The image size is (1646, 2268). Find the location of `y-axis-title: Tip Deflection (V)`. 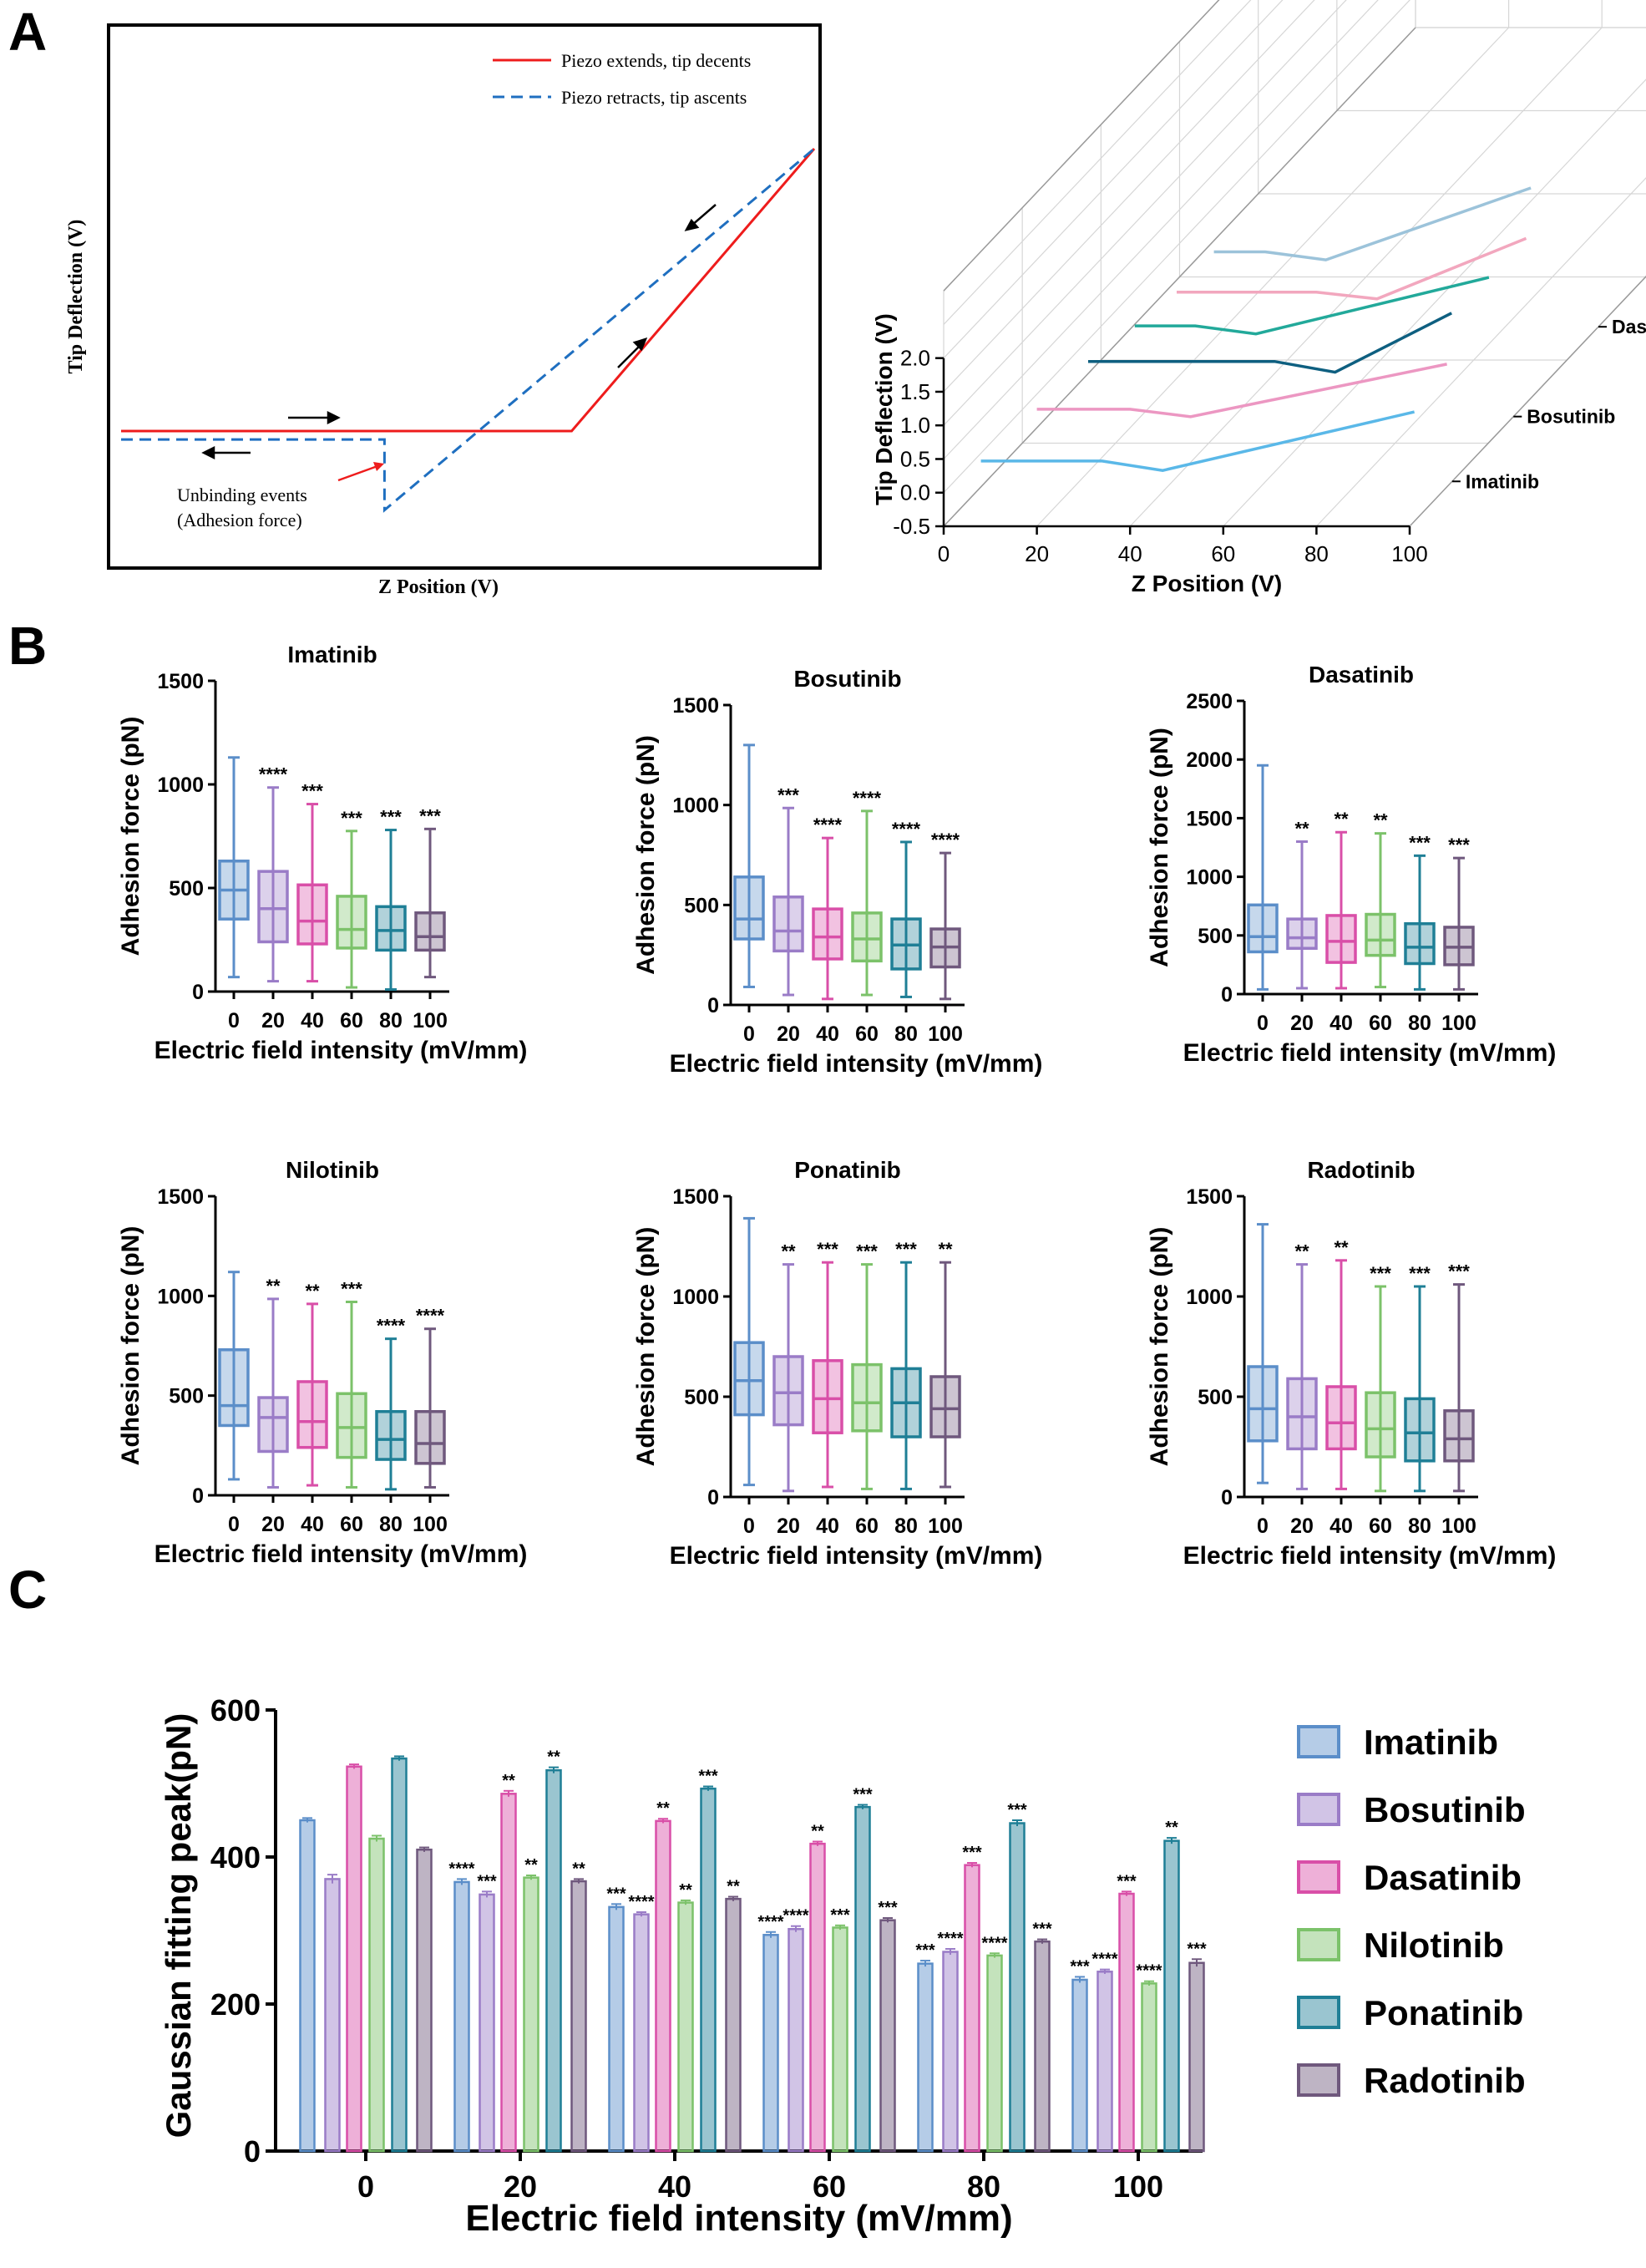

y-axis-title: Tip Deflection (V) is located at coordinates (76, 297).